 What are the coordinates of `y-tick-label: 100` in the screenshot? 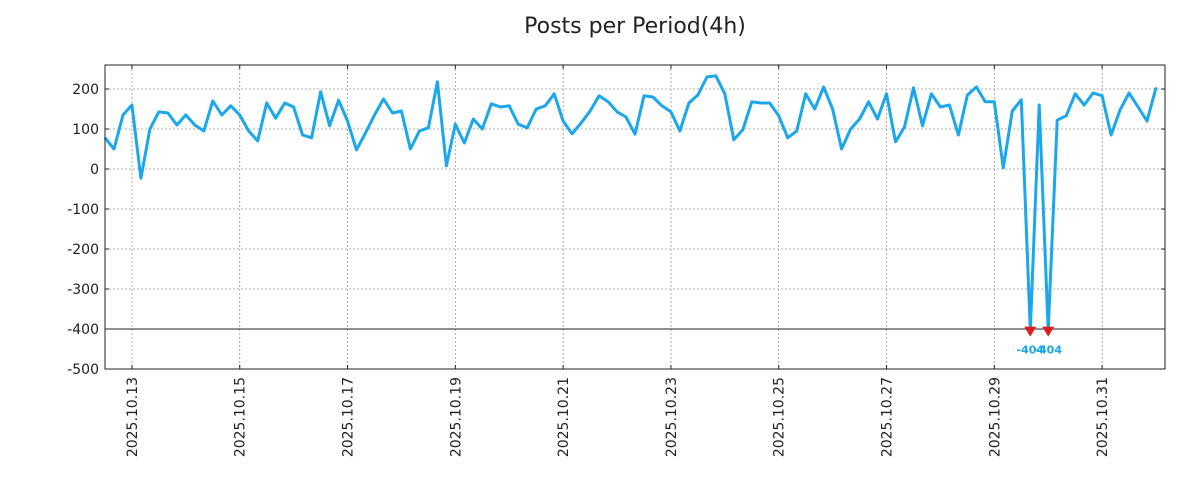 It's located at (85, 130).